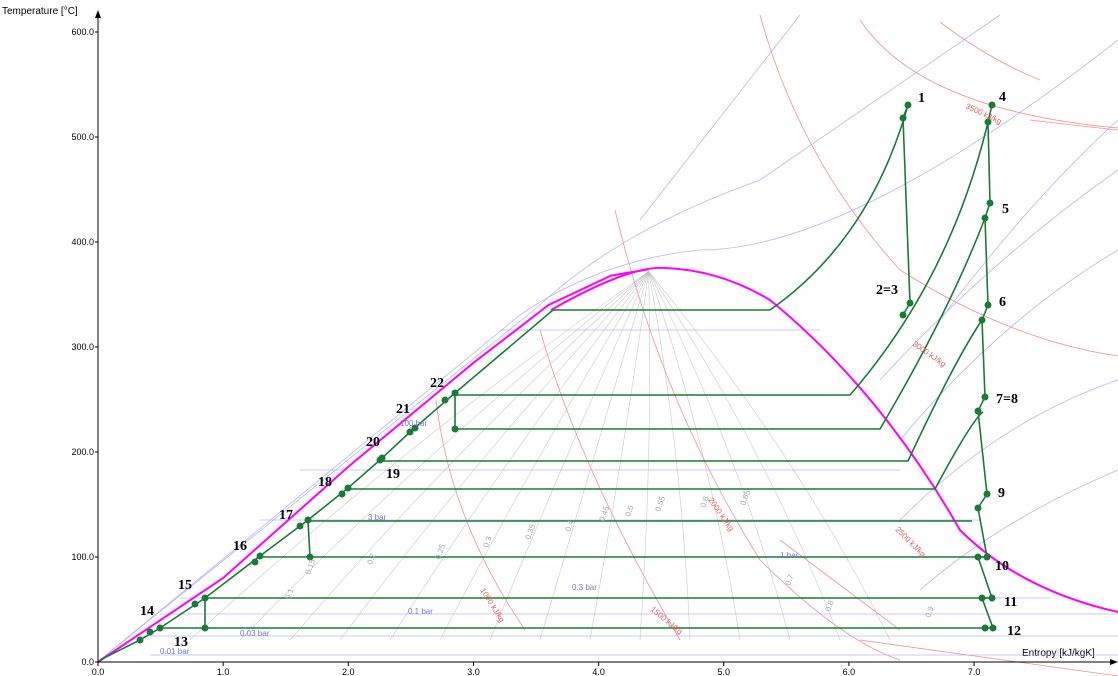 Image resolution: width=1118 pixels, height=676 pixels. What do you see at coordinates (906, 210) in the screenshot?
I see `cycle-hp-expansion-line` at bounding box center [906, 210].